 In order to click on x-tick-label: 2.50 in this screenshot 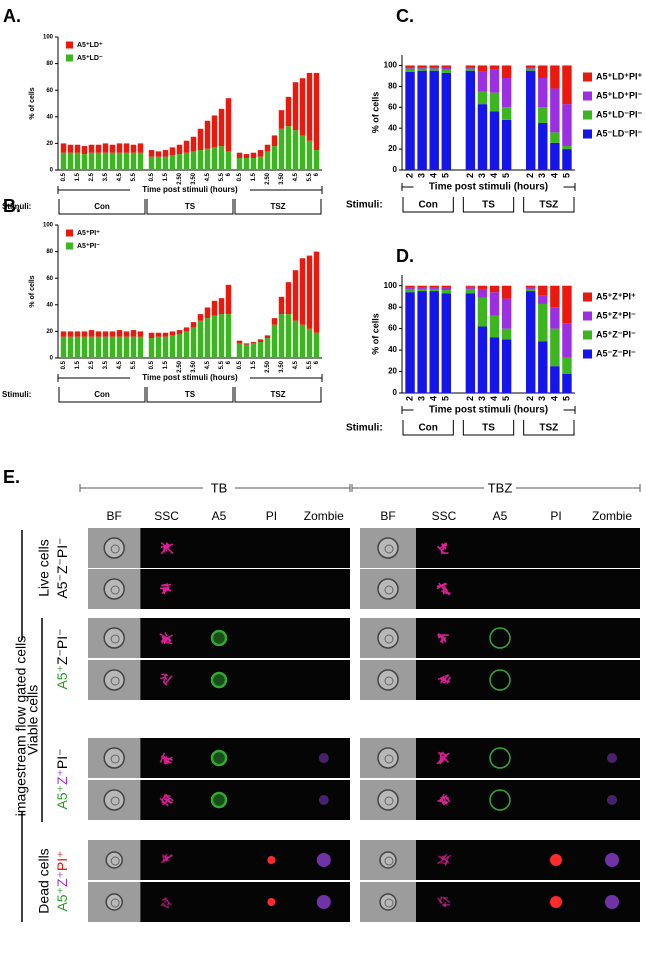, I will do `click(268, 178)`.